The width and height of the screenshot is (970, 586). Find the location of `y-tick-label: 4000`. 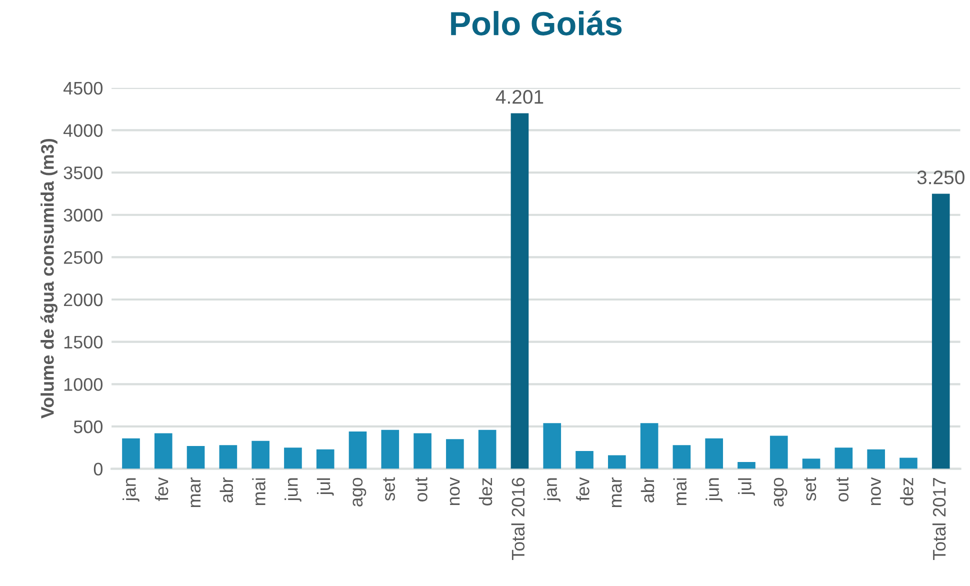

y-tick-label: 4000 is located at coordinates (83, 130).